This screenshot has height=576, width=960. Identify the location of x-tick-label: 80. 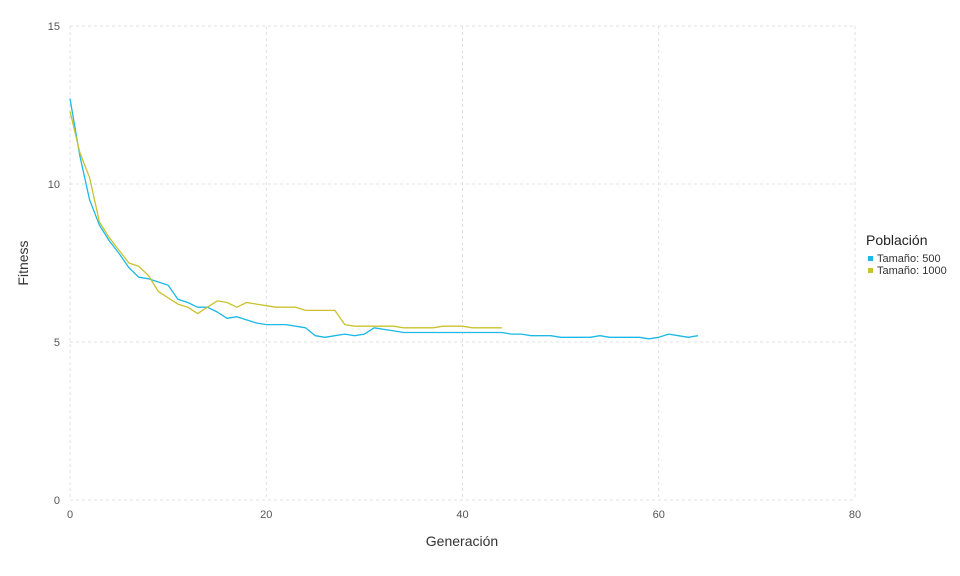
(855, 515).